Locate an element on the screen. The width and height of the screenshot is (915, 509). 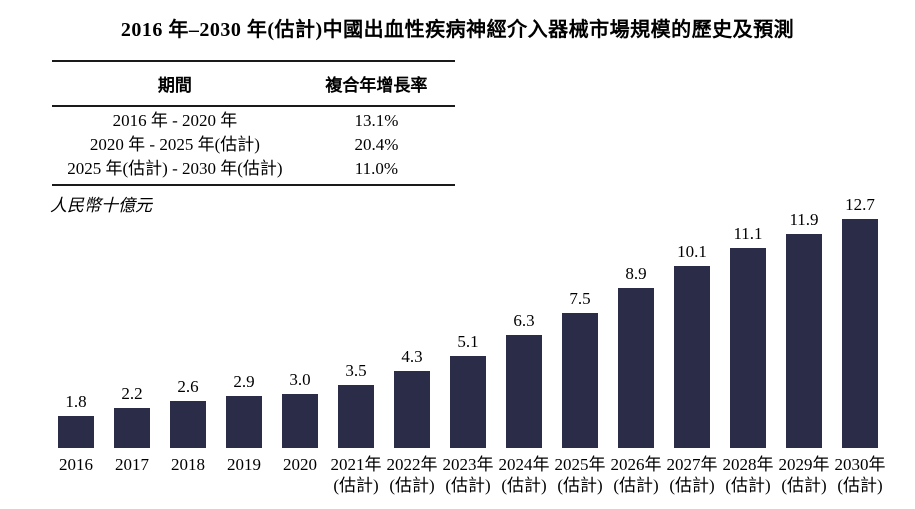
chart-column: 11.9 2029年 (估計) is located at coordinates (804, 344).